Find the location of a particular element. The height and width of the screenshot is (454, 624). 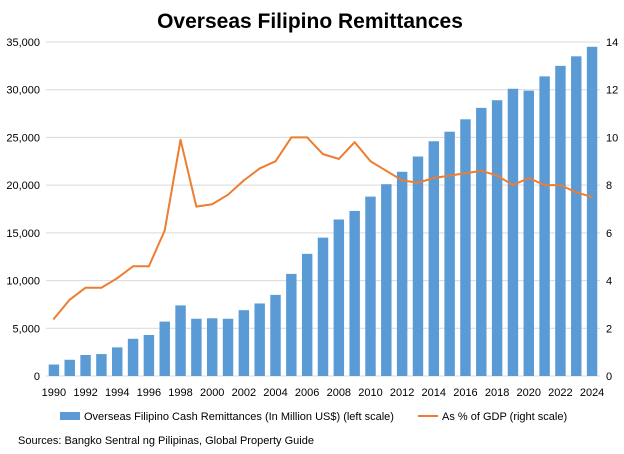

right-tick-label: 4 is located at coordinates (609, 282).